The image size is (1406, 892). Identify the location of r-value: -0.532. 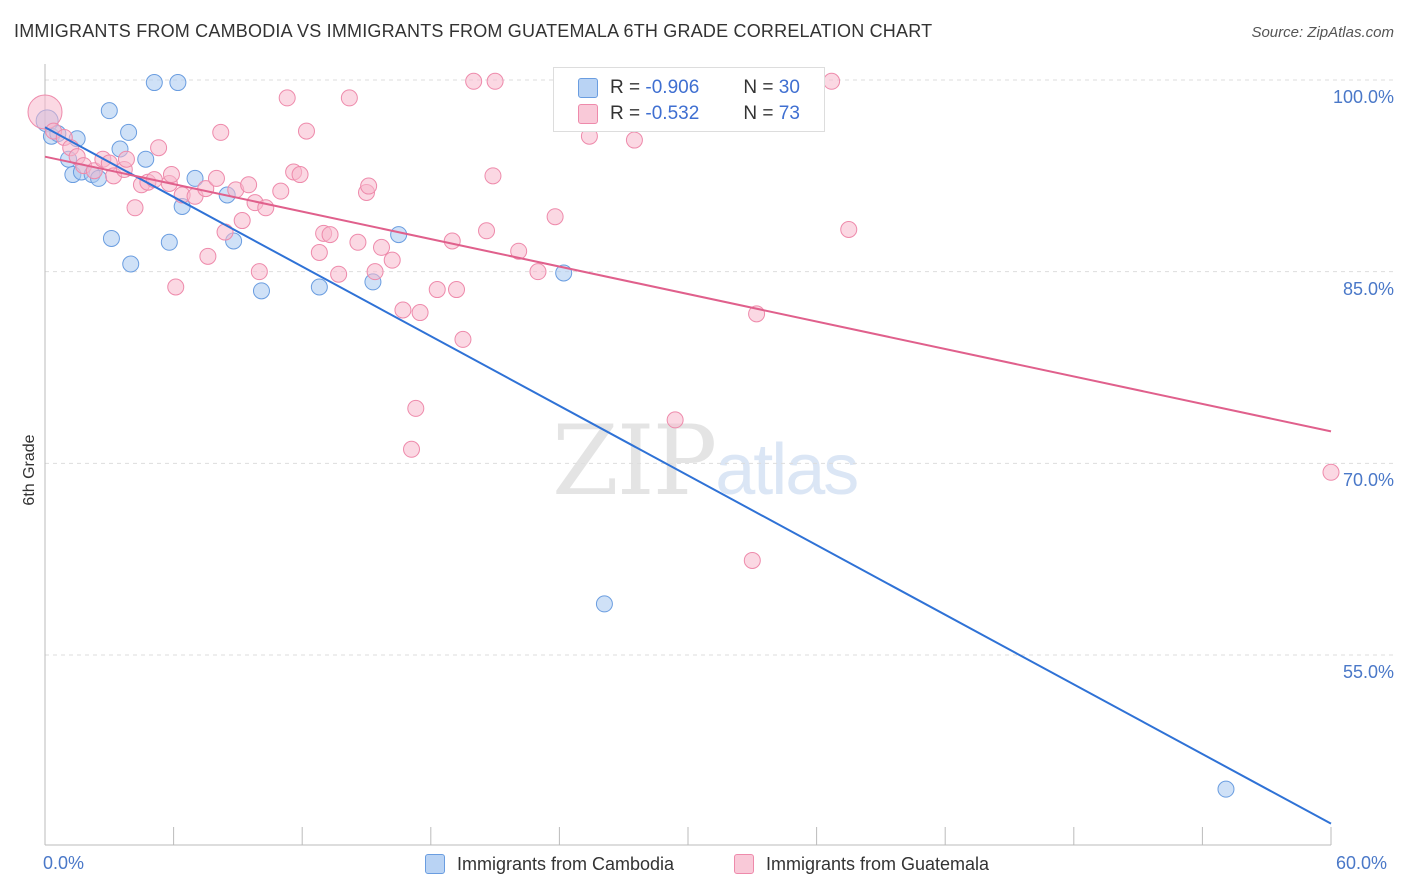
(672, 113).